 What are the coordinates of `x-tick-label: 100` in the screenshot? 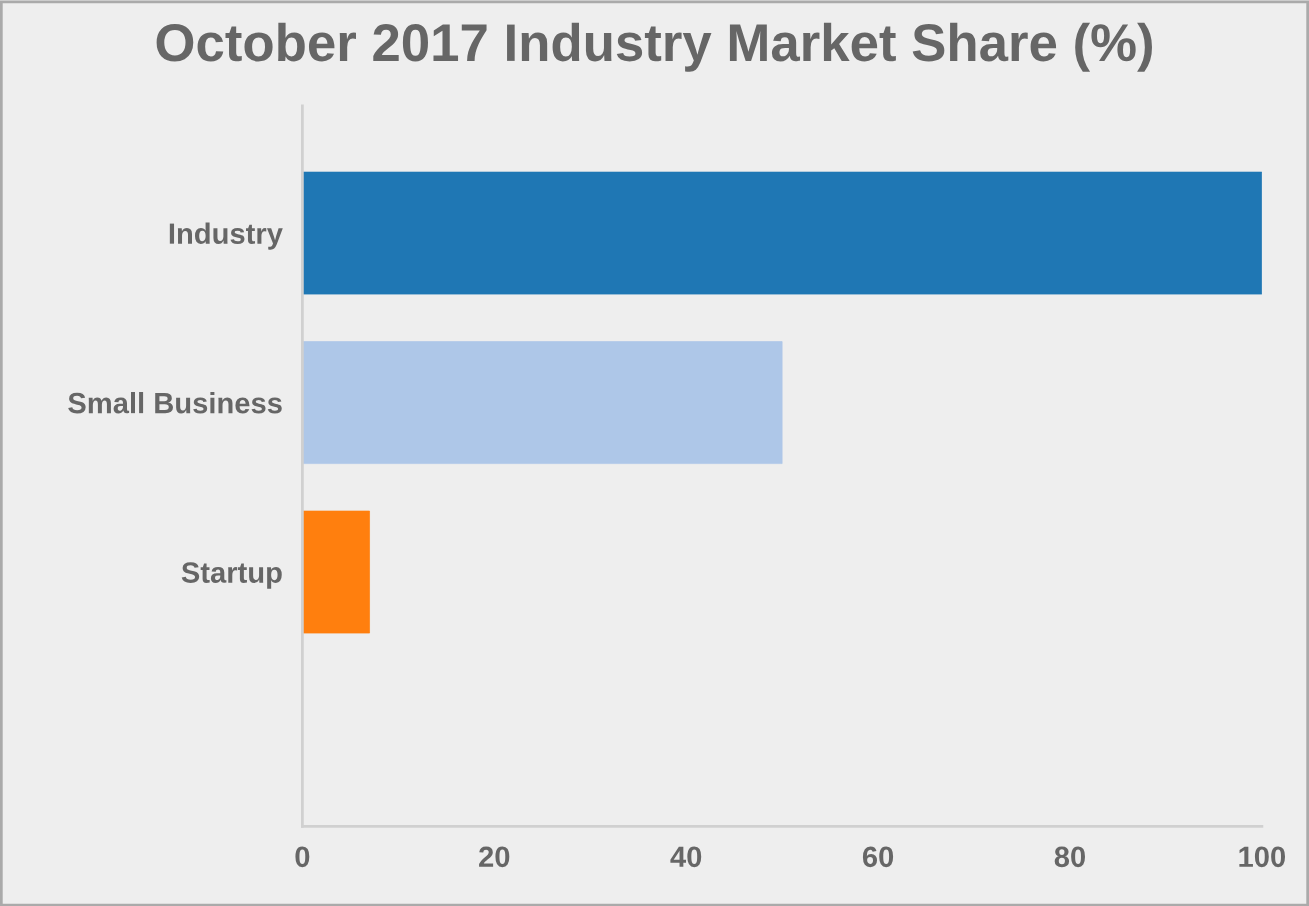 It's located at (1262, 857).